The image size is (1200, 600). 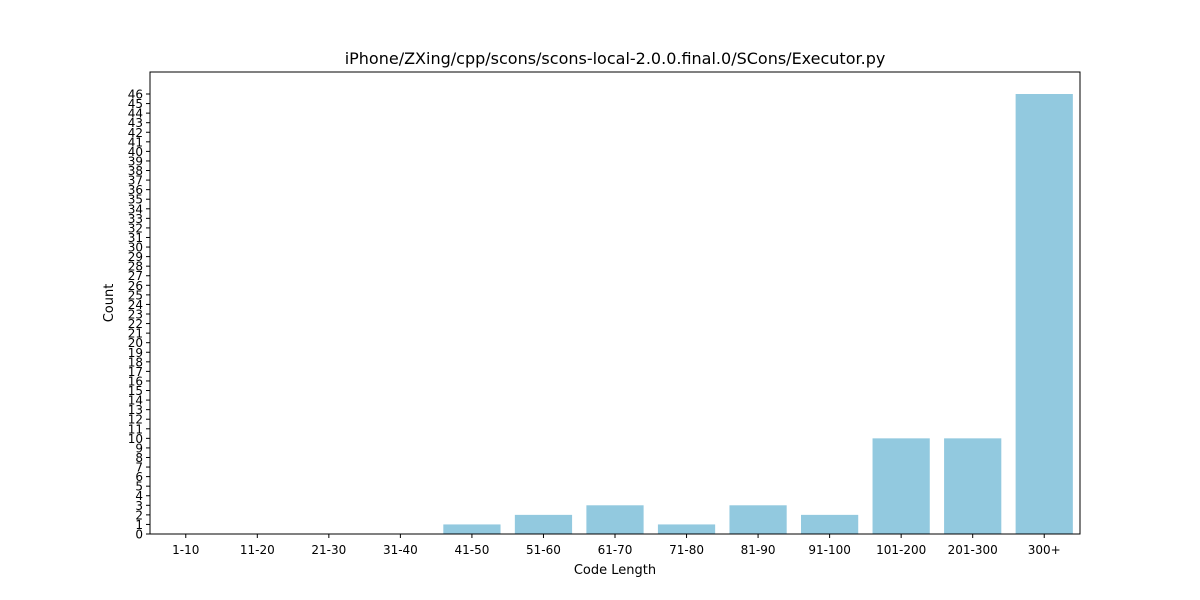 I want to click on y-tick-label: 27, so click(x=135, y=276).